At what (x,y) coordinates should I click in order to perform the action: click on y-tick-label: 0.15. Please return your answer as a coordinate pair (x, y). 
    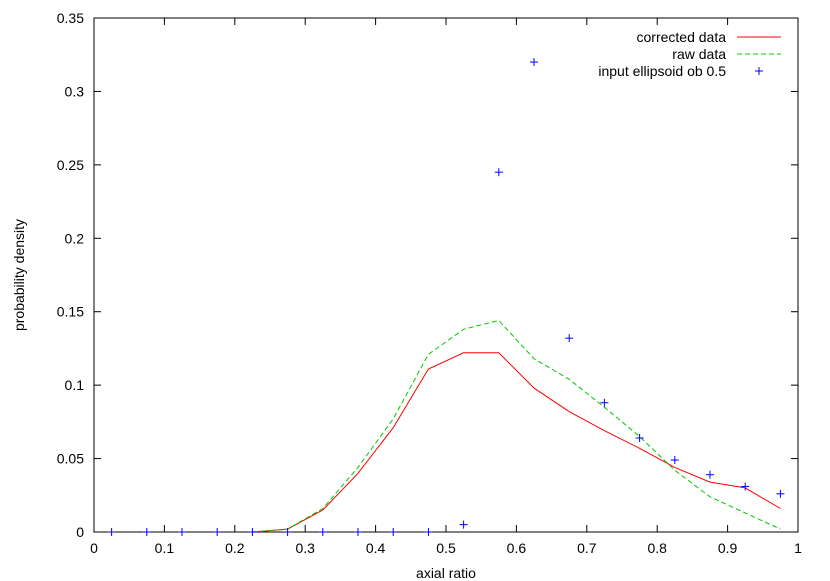
    Looking at the image, I should click on (70, 312).